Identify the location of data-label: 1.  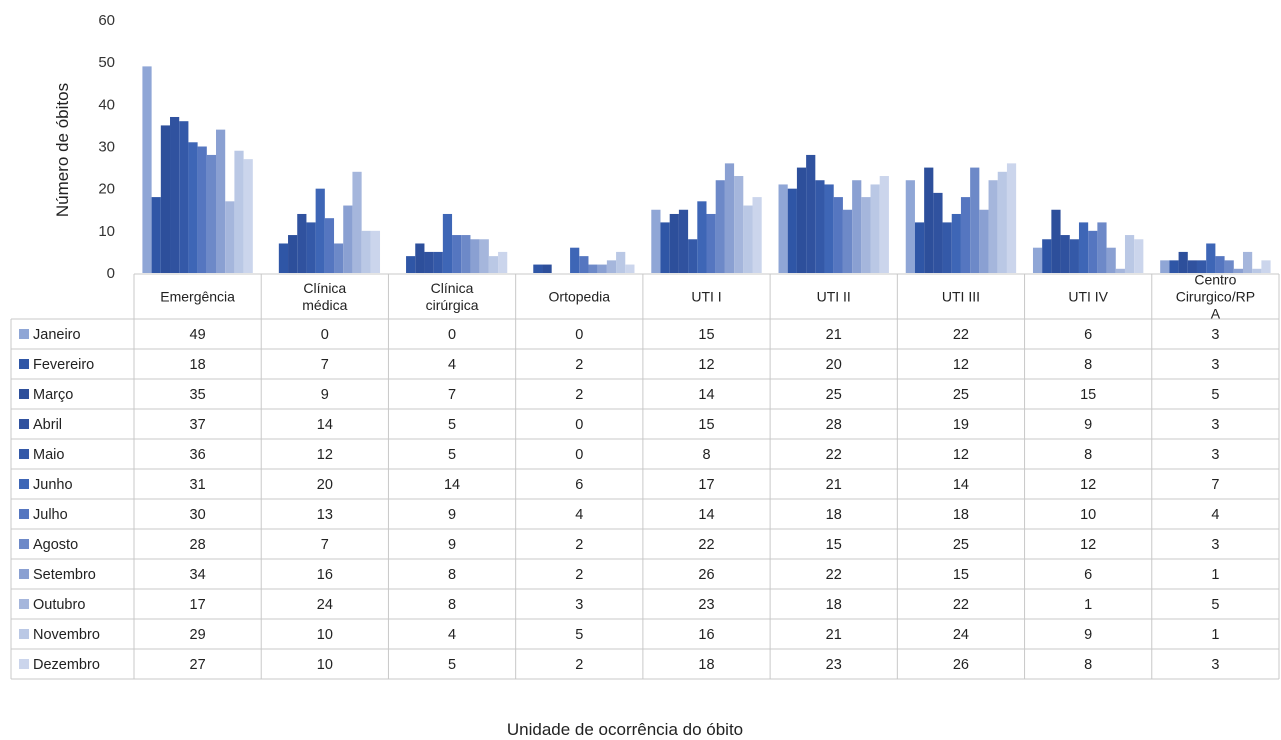
(1215, 635).